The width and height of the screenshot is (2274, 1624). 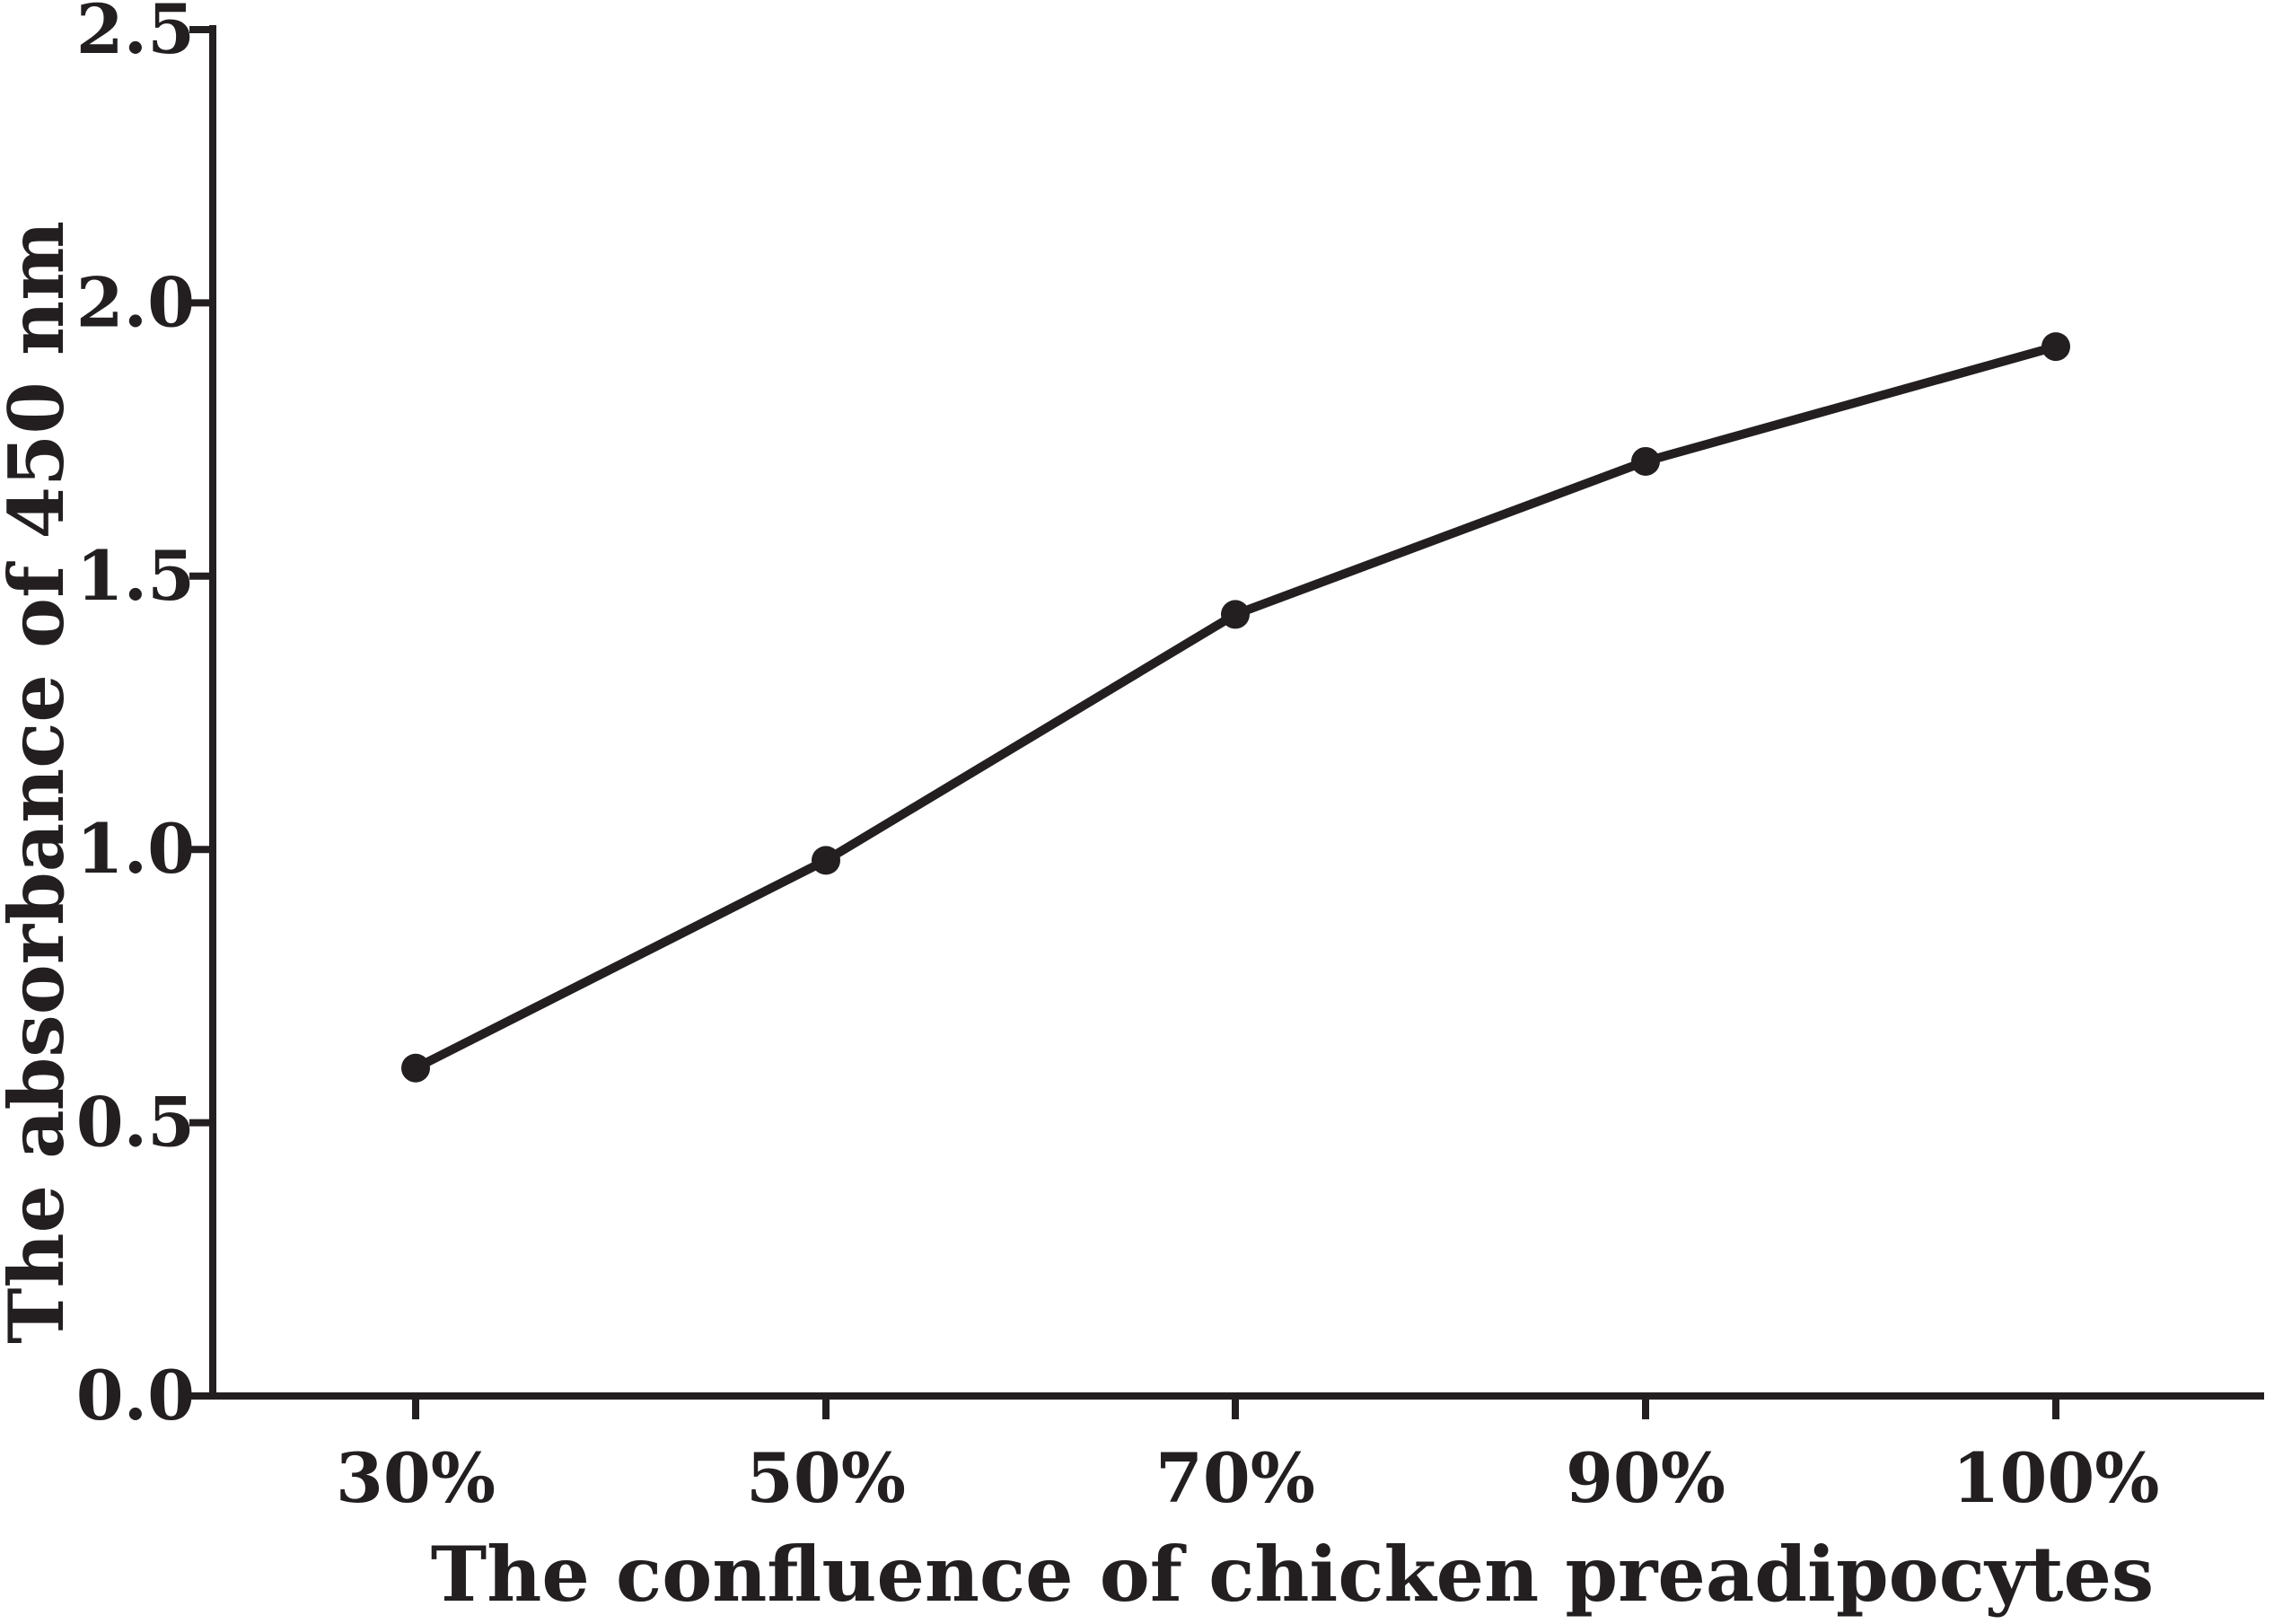 What do you see at coordinates (135, 1395) in the screenshot?
I see `y-tick-label: 0.0` at bounding box center [135, 1395].